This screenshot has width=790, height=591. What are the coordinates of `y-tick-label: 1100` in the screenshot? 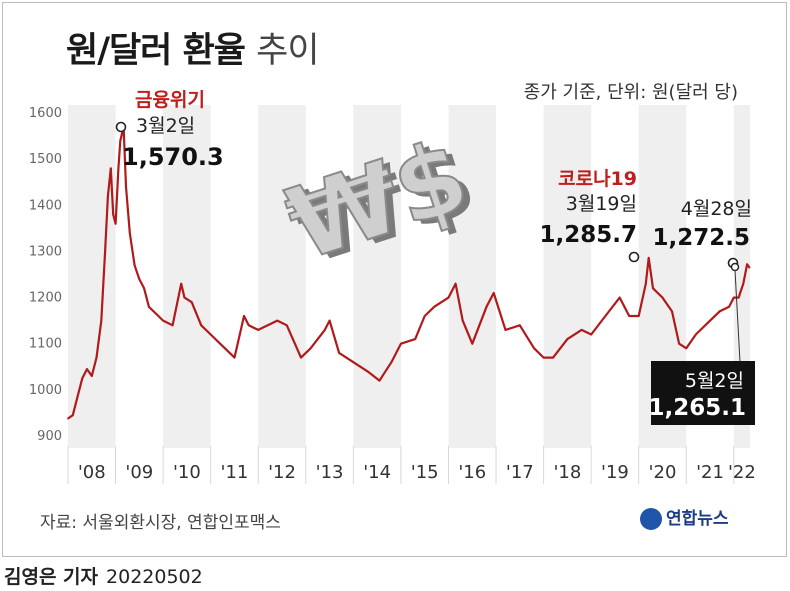 It's located at (45, 344).